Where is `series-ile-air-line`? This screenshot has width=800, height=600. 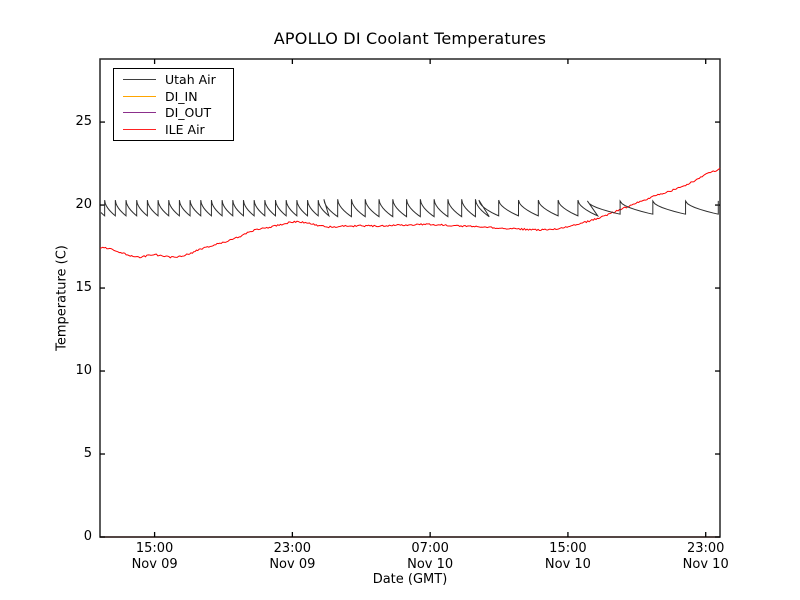 series-ile-air-line is located at coordinates (410, 213).